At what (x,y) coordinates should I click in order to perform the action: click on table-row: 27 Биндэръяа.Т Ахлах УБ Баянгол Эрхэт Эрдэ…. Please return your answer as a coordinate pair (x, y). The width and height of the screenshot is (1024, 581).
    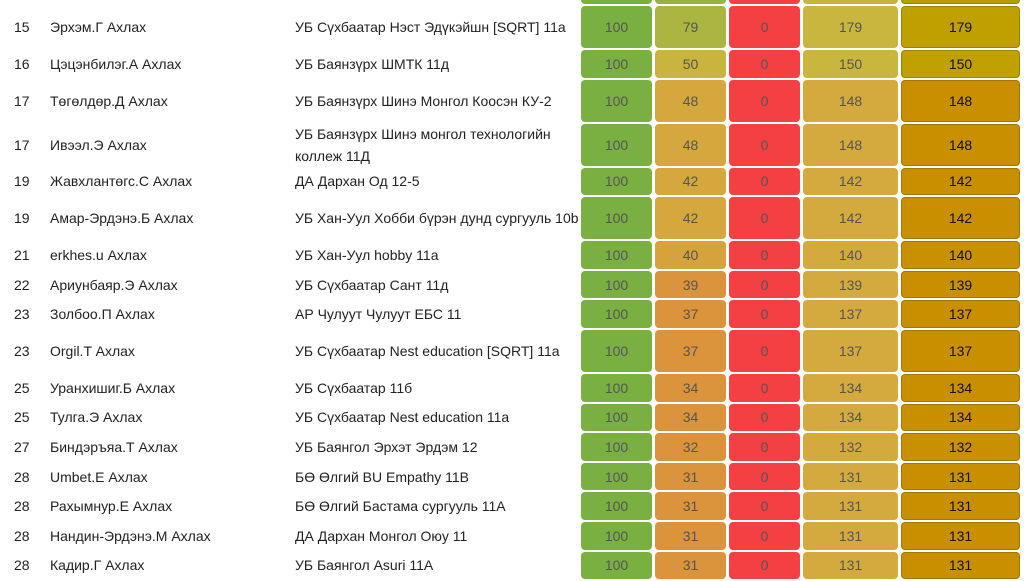
    Looking at the image, I should click on (512, 447).